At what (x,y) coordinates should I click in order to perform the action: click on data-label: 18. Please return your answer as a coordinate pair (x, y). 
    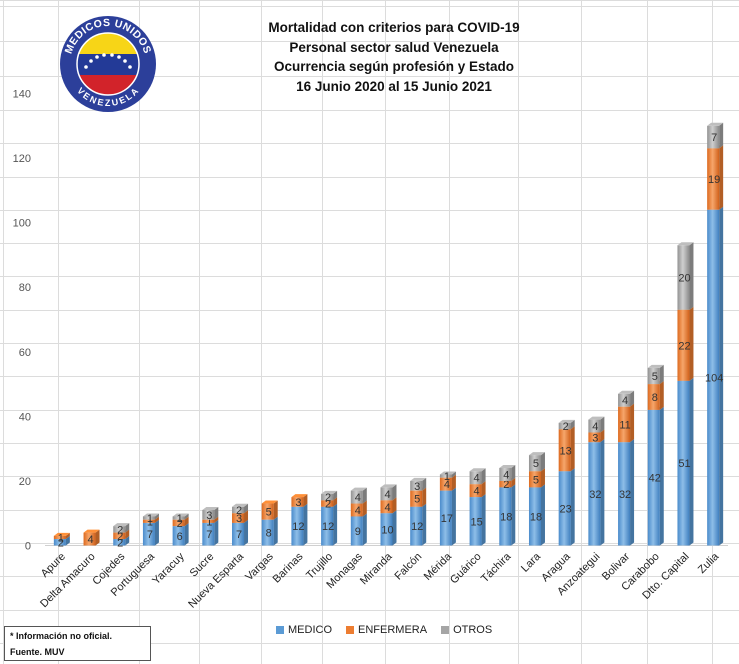
    Looking at the image, I should click on (506, 517).